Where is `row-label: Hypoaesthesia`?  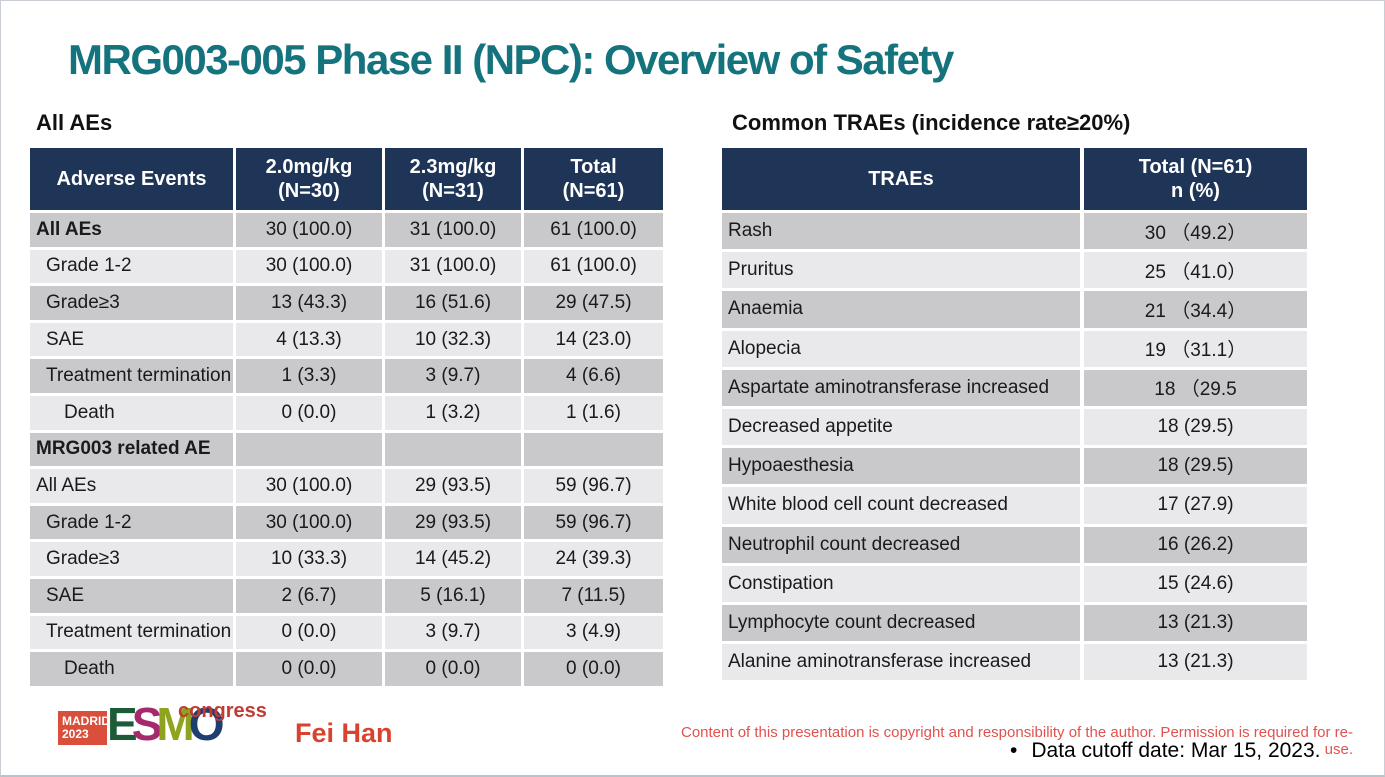 row-label: Hypoaesthesia is located at coordinates (901, 466).